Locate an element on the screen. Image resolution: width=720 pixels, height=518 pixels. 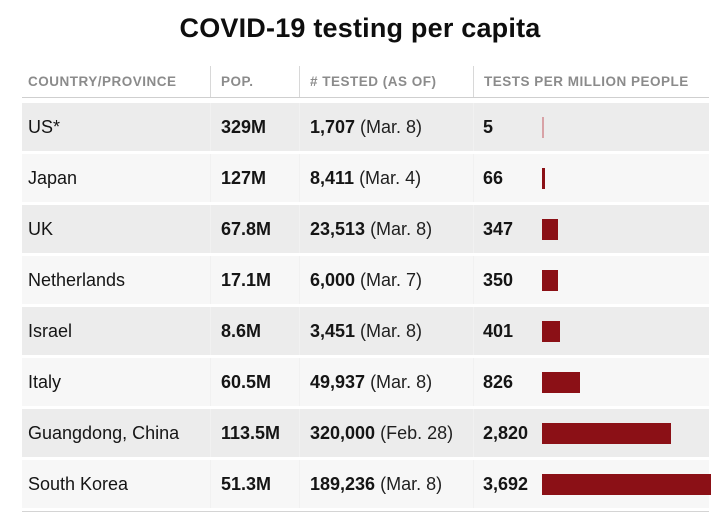
population-cell: 60.5M is located at coordinates (254, 382).